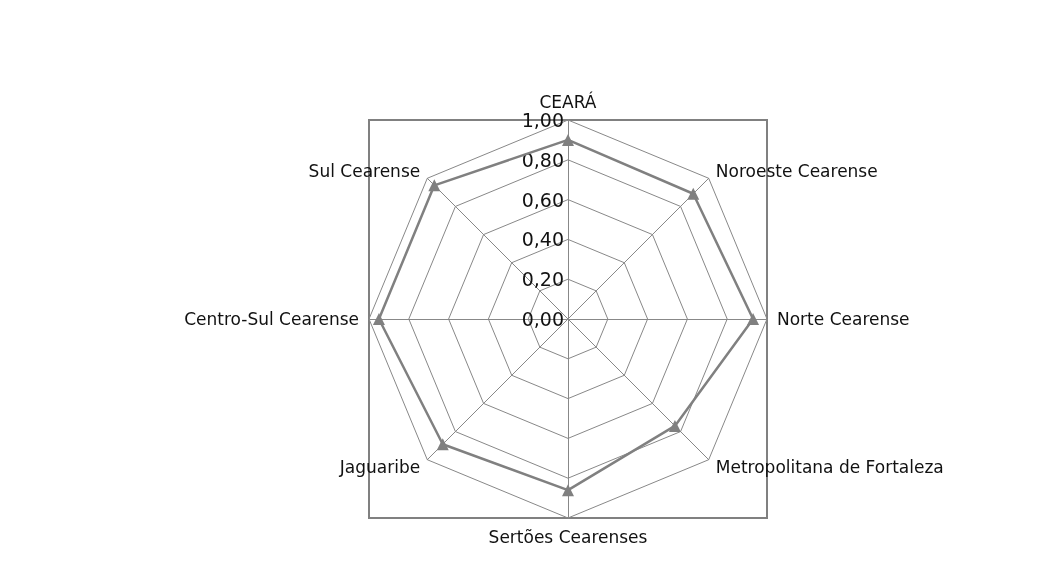  Describe the element at coordinates (829, 466) in the screenshot. I see `spoke-label: Metropolitana de Fortaleza` at that location.